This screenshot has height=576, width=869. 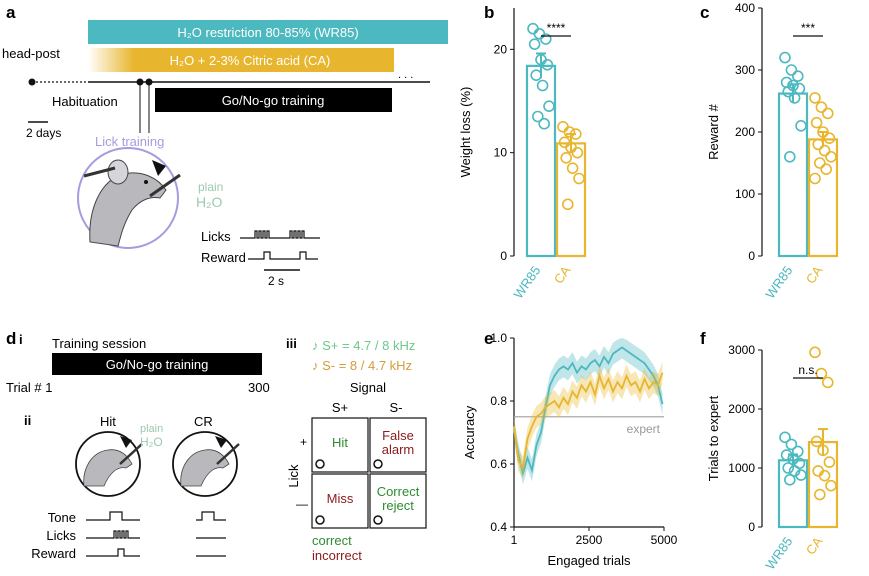 What do you see at coordinates (209, 202) in the screenshot?
I see `h2o-label: H₂O` at bounding box center [209, 202].